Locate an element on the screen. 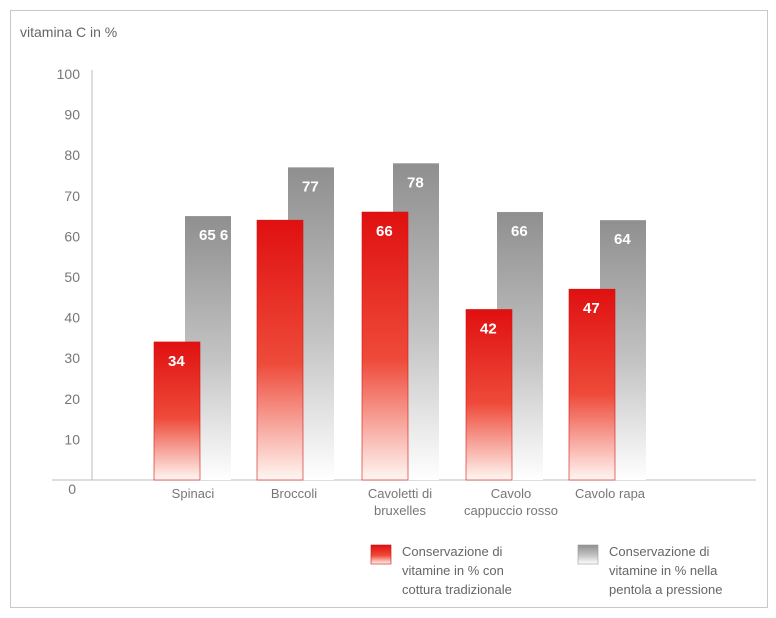 The image size is (776, 618). bar-value-label: 47 is located at coordinates (591, 308).